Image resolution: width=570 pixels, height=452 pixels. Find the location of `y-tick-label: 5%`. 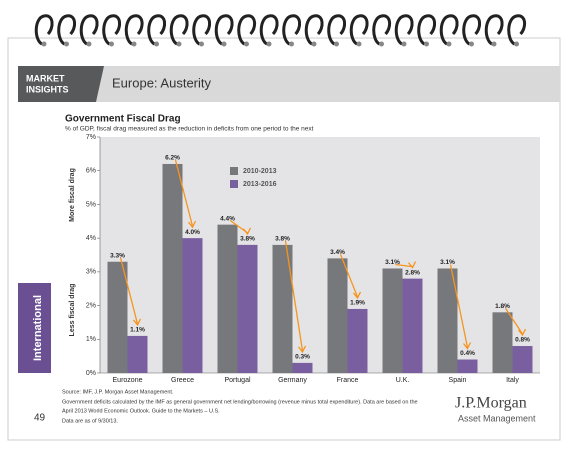

y-tick-label: 5% is located at coordinates (91, 204).